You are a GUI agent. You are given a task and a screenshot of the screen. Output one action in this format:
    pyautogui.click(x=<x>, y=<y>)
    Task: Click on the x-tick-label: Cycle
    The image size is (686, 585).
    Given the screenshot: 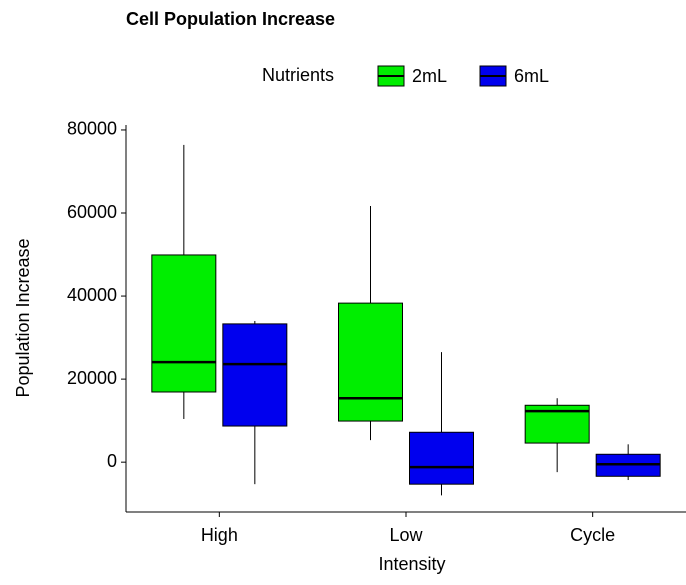 What is the action you would take?
    pyautogui.click(x=592, y=535)
    